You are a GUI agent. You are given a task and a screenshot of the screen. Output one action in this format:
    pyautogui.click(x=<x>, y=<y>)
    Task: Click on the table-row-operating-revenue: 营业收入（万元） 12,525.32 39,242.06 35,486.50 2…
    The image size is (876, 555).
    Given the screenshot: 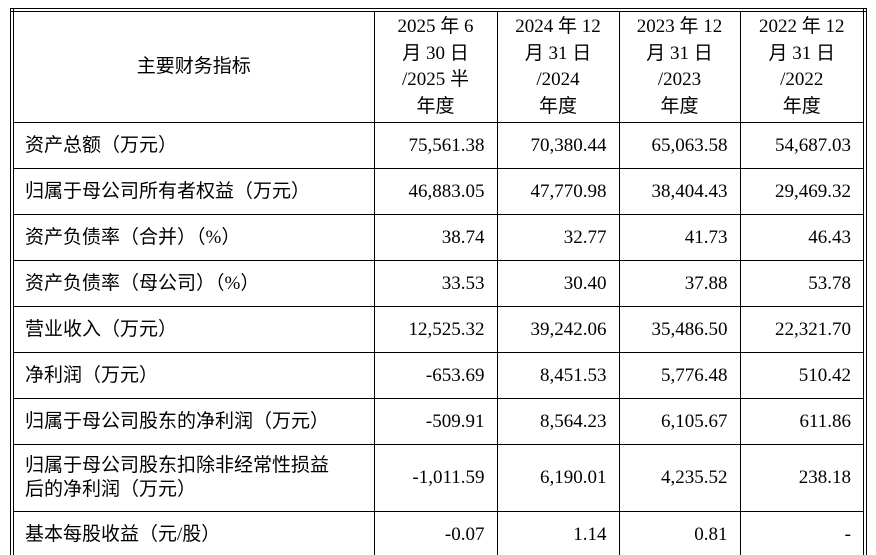 What is the action you would take?
    pyautogui.click(x=438, y=330)
    